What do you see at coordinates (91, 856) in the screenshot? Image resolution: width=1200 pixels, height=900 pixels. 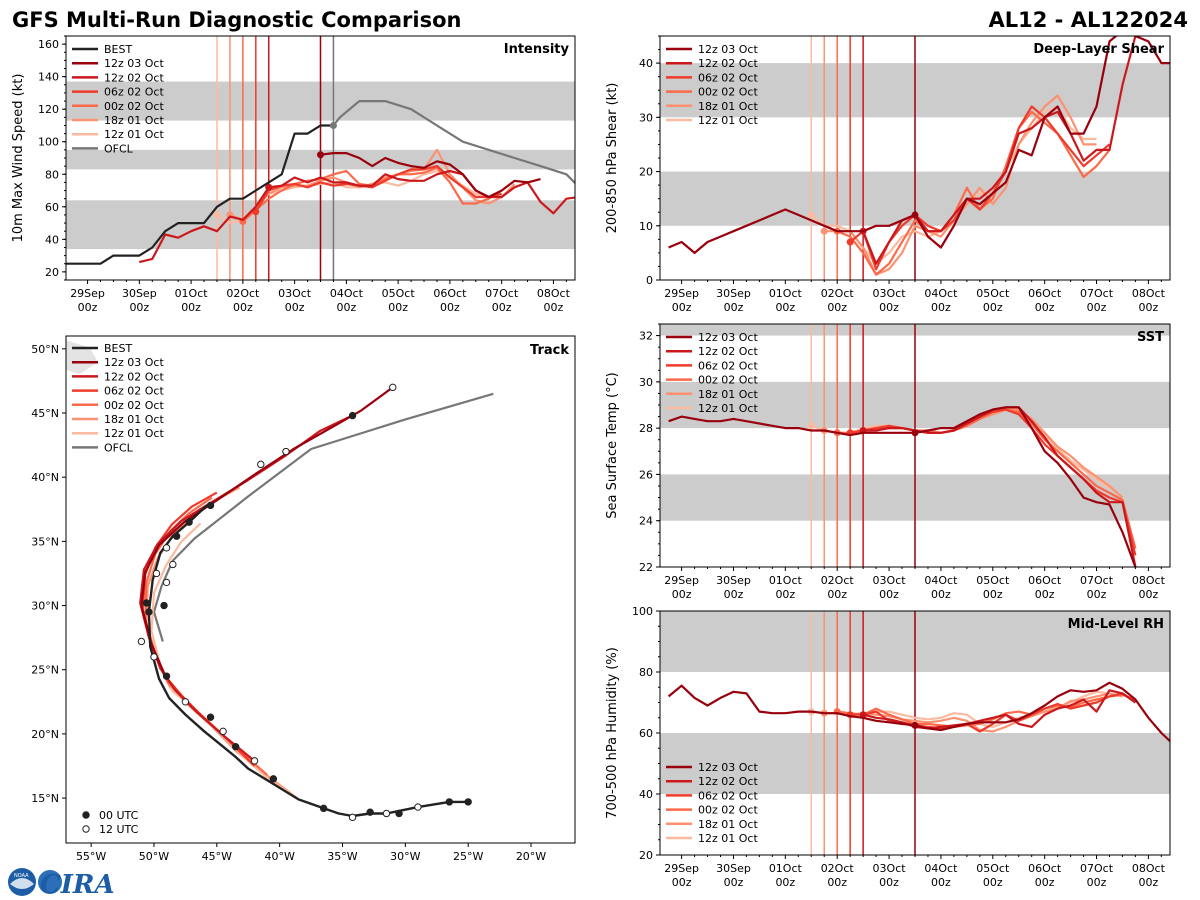 I see `lon-tick-label: 55°W` at bounding box center [91, 856].